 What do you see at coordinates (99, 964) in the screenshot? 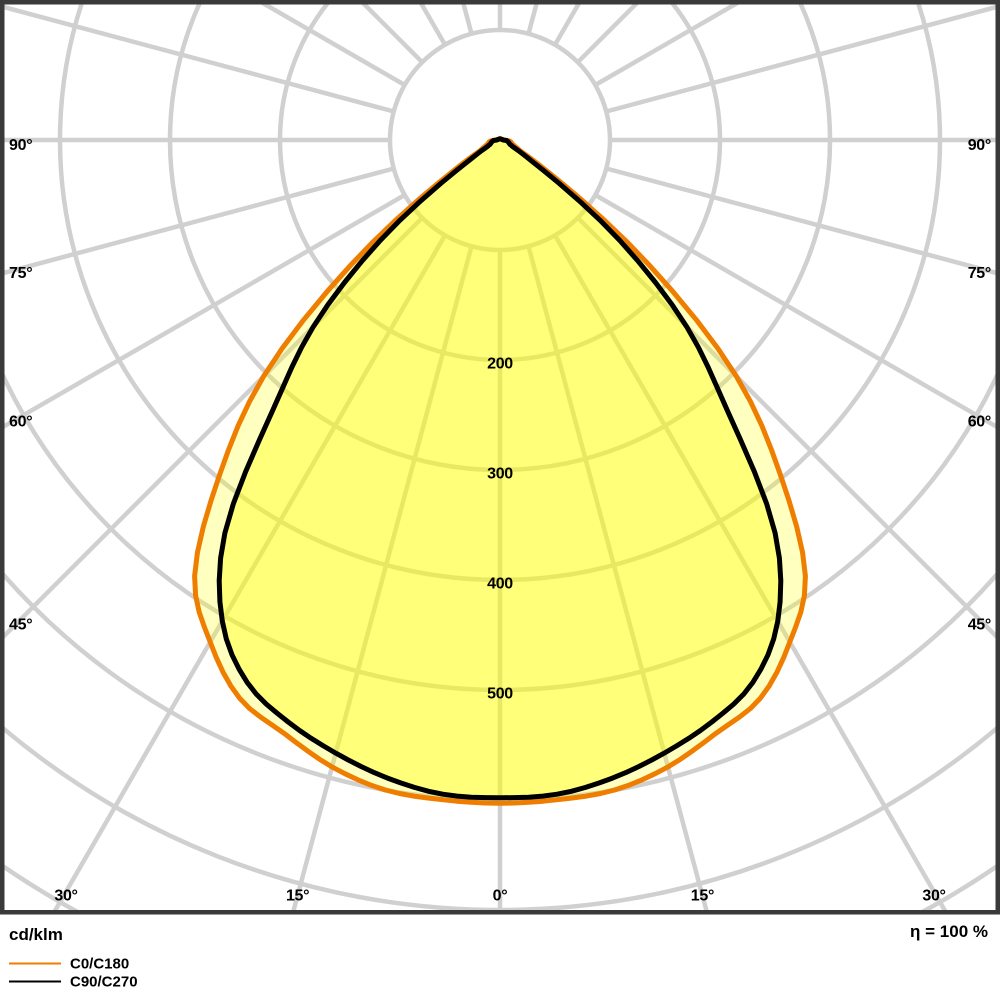
I see `svg-text: C0/C180` at bounding box center [99, 964].